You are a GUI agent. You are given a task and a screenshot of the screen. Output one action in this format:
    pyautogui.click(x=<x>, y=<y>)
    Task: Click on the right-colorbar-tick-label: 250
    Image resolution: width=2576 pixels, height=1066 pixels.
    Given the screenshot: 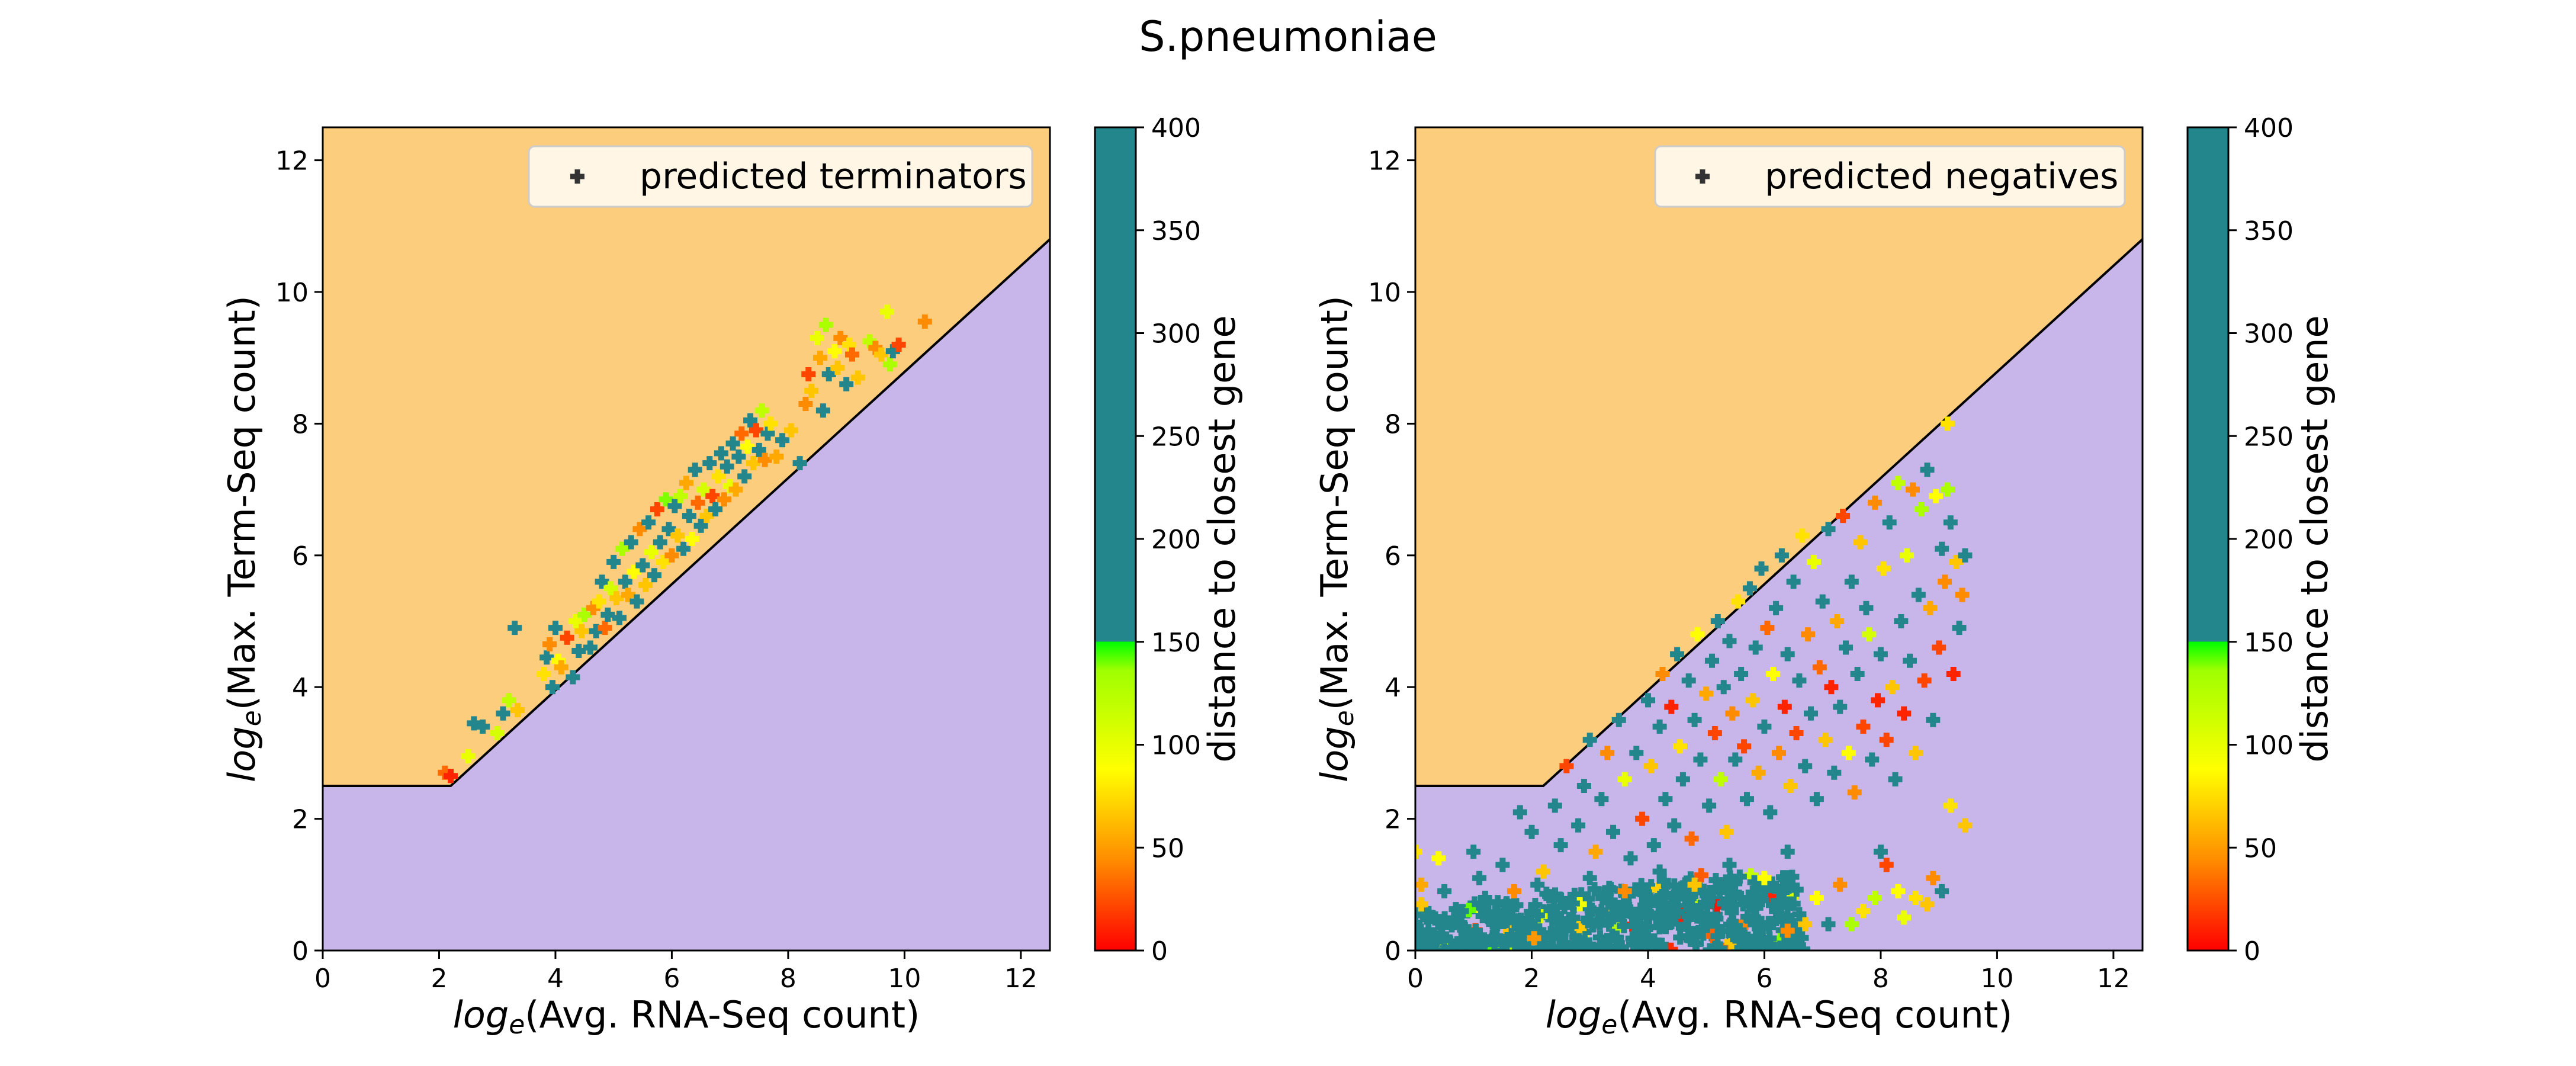 What is the action you would take?
    pyautogui.click(x=2269, y=437)
    